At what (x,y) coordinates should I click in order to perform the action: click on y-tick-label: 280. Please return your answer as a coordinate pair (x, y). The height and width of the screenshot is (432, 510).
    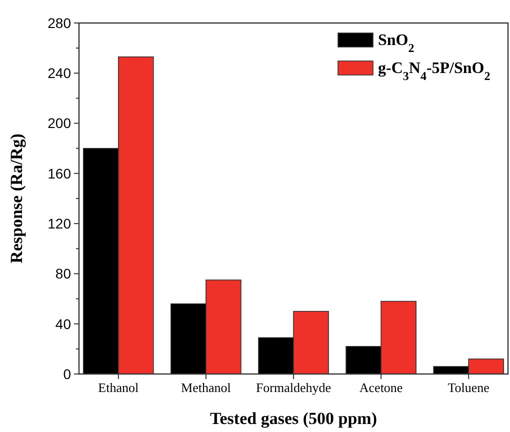
    Looking at the image, I should click on (60, 22).